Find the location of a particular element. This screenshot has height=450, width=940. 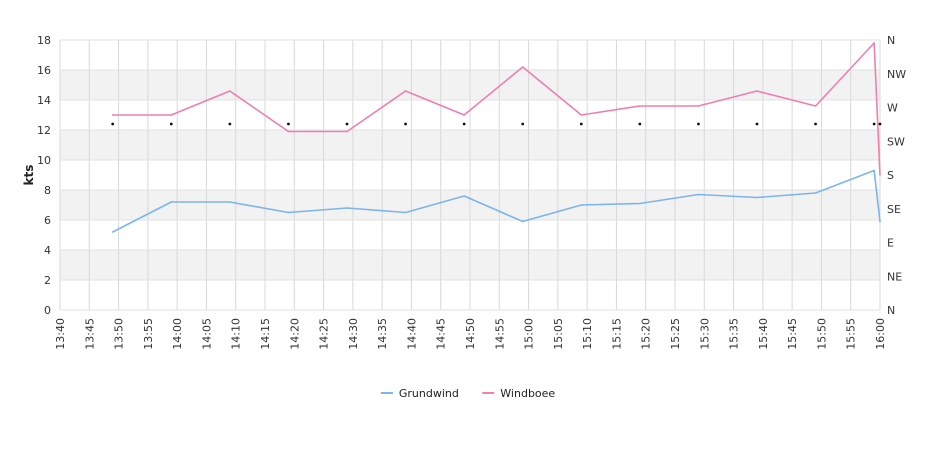

x-tick-label: 13:45 is located at coordinates (89, 334).